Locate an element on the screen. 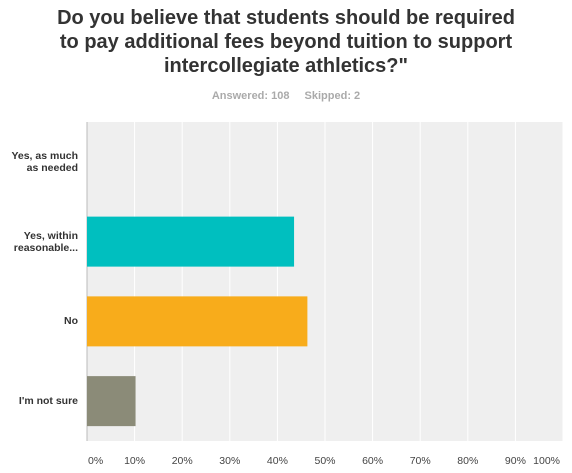 This screenshot has height=473, width=572. y-tick-label: I'm not sure is located at coordinates (48, 401).